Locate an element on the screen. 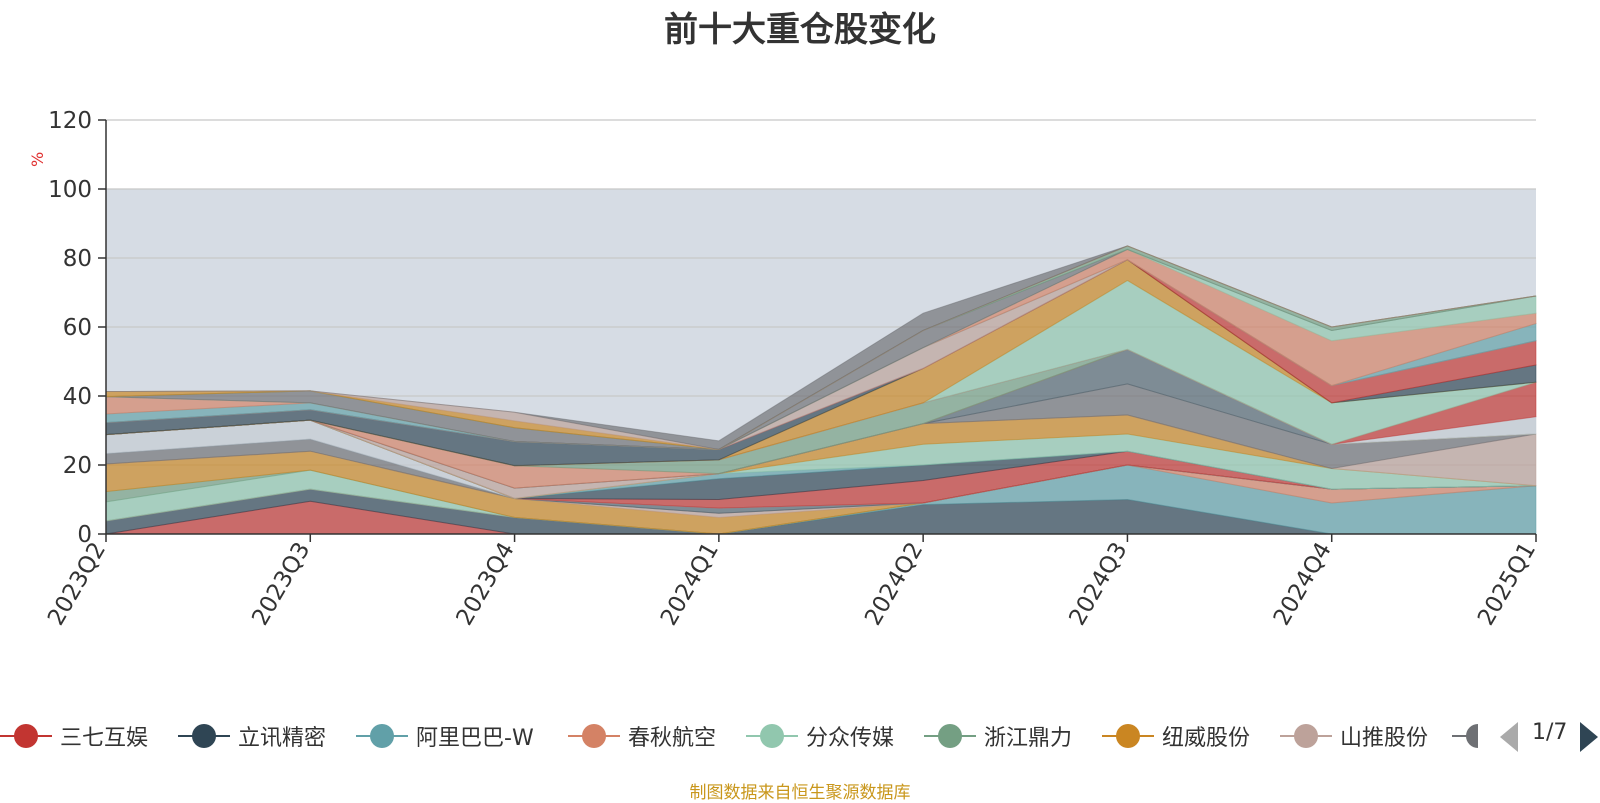 Image resolution: width=1600 pixels, height=803 pixels. y-axis-unit: % is located at coordinates (37, 159).